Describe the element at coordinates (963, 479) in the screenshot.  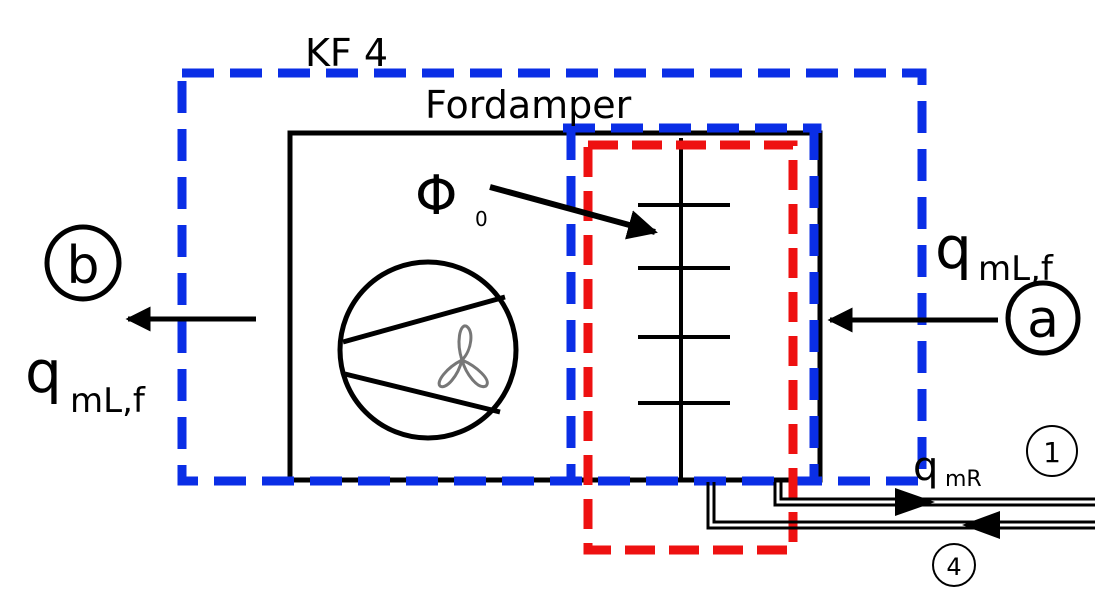
I see `refrigerant-flow-subscript: mR` at that location.